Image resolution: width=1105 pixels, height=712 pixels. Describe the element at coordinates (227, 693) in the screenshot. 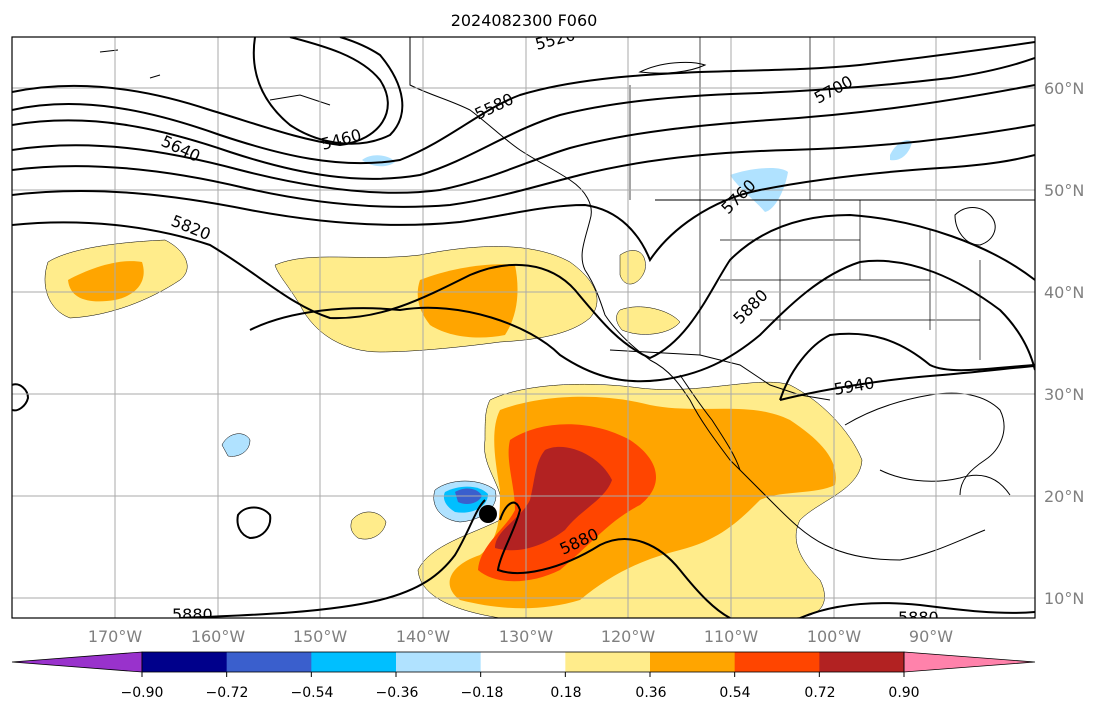

I see `colorbar-tick-label: −0.72` at that location.